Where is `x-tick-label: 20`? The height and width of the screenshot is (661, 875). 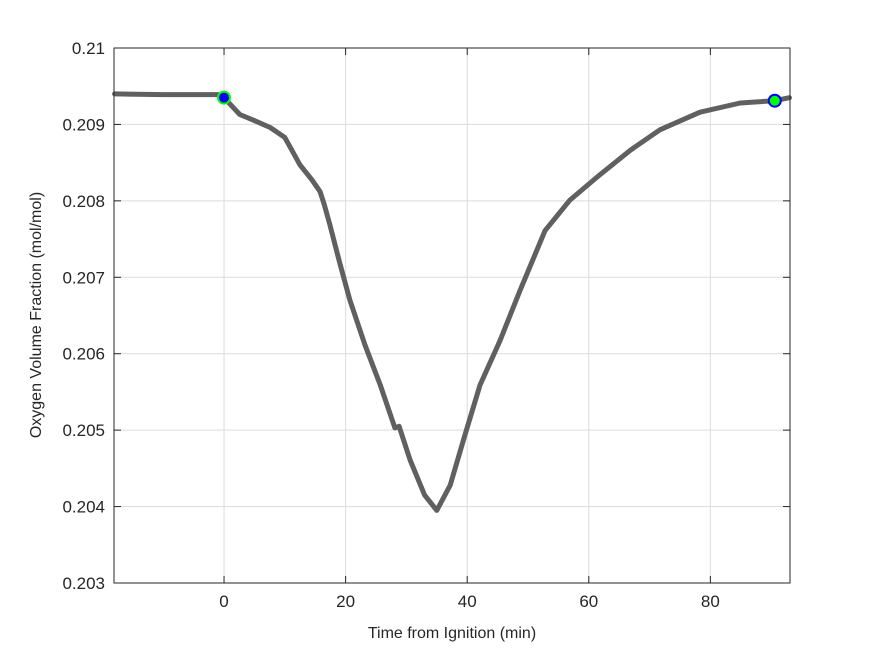 x-tick-label: 20 is located at coordinates (345, 601).